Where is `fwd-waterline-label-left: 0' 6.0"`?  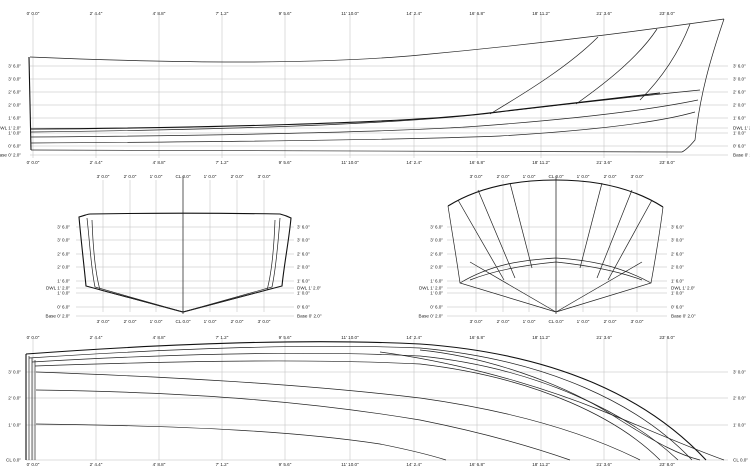 fwd-waterline-label-left: 0' 6.0" is located at coordinates (436, 307).